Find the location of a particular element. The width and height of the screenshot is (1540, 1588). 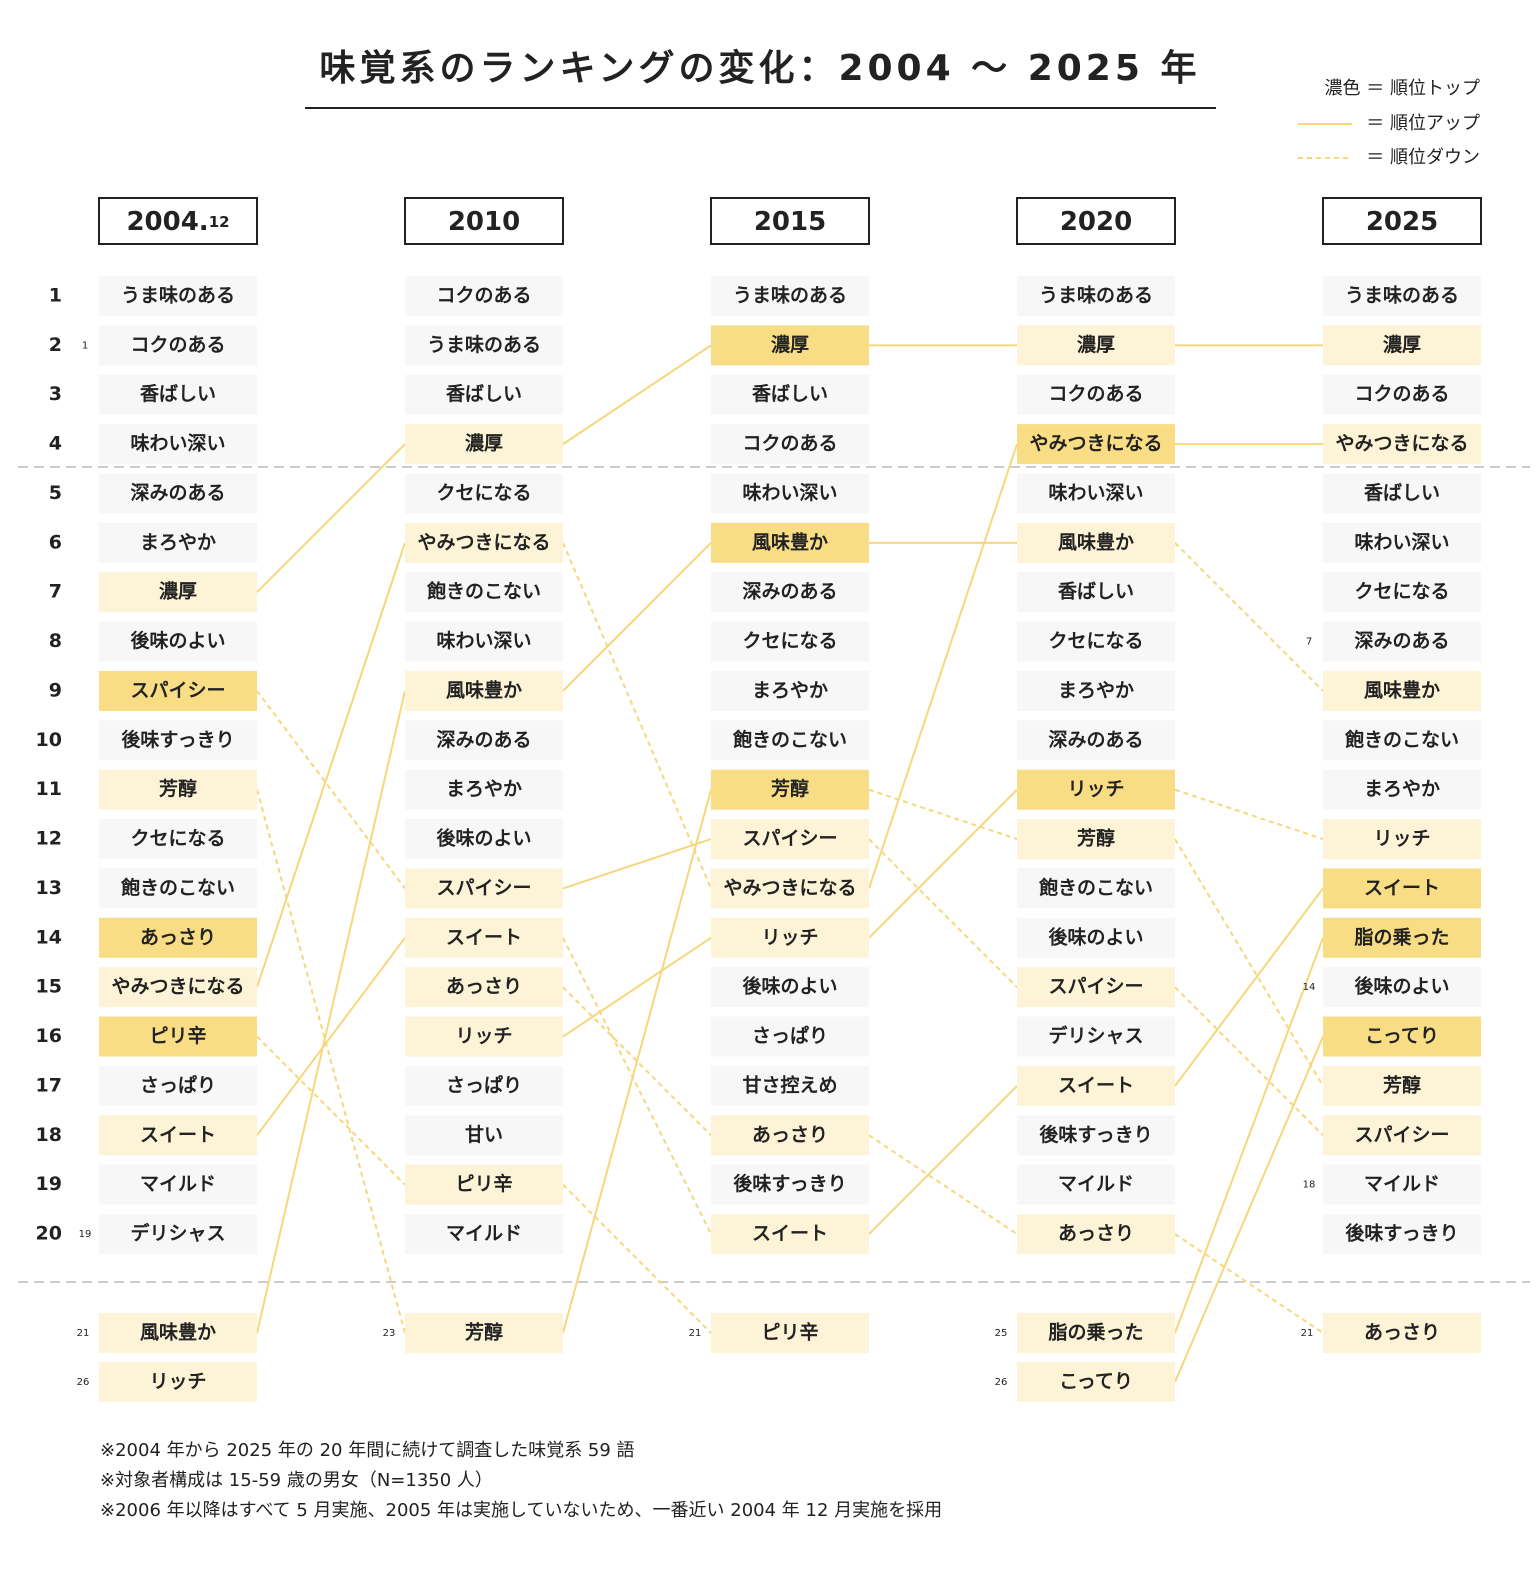

rank-number: 1 is located at coordinates (55, 296).